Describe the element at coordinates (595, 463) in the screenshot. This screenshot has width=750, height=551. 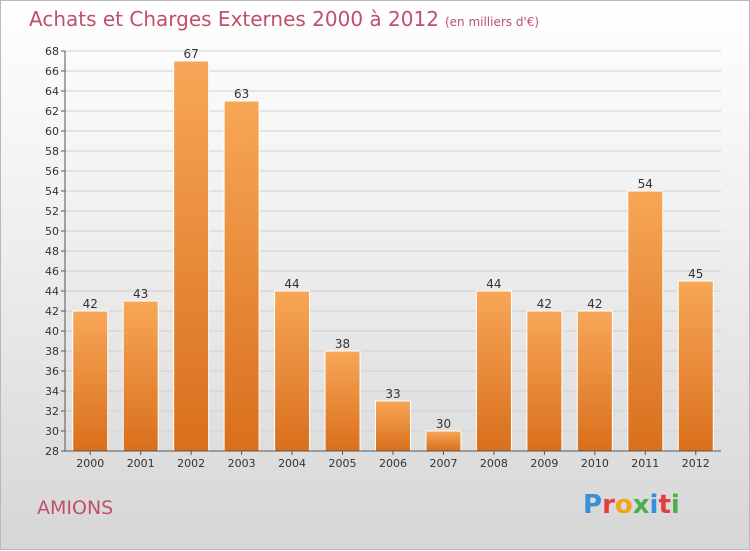
I see `x-tick-label: 2010` at that location.